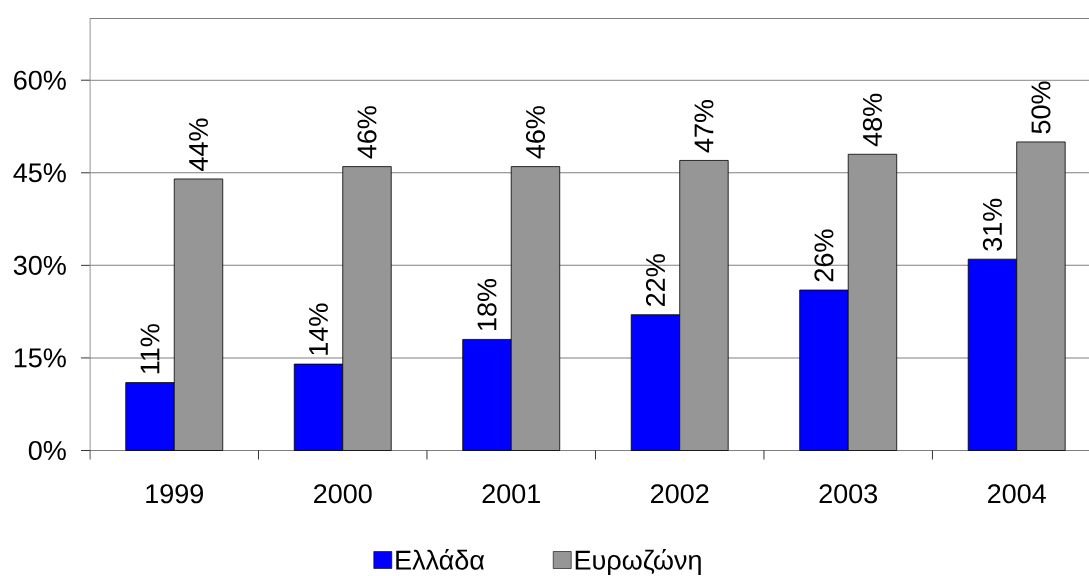 The height and width of the screenshot is (576, 1089). What do you see at coordinates (440, 559) in the screenshot?
I see `legend-label: Ελλάδα` at bounding box center [440, 559].